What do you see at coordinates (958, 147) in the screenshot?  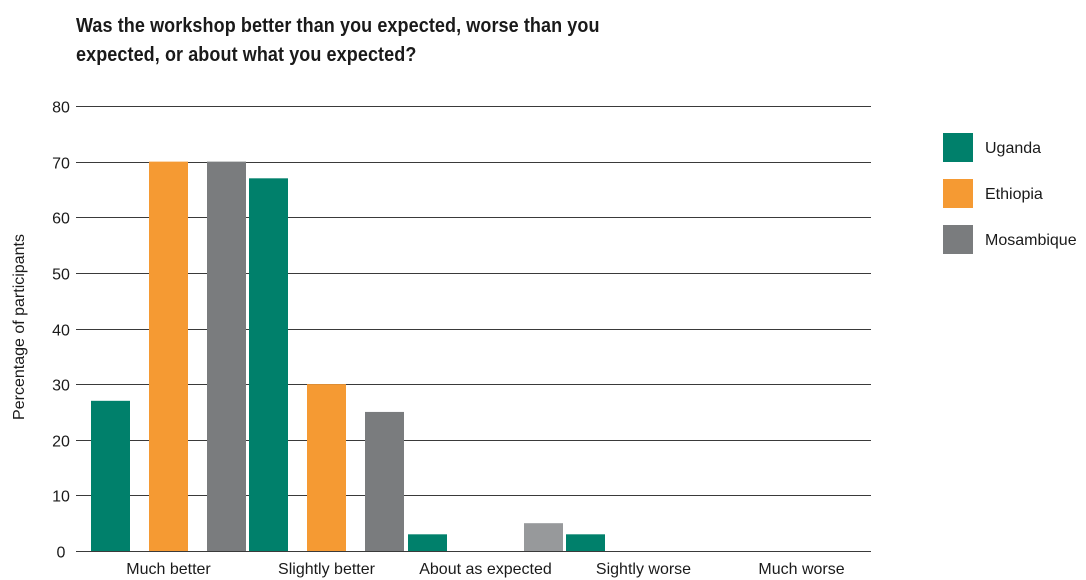 I see `legend-swatch-uganda` at bounding box center [958, 147].